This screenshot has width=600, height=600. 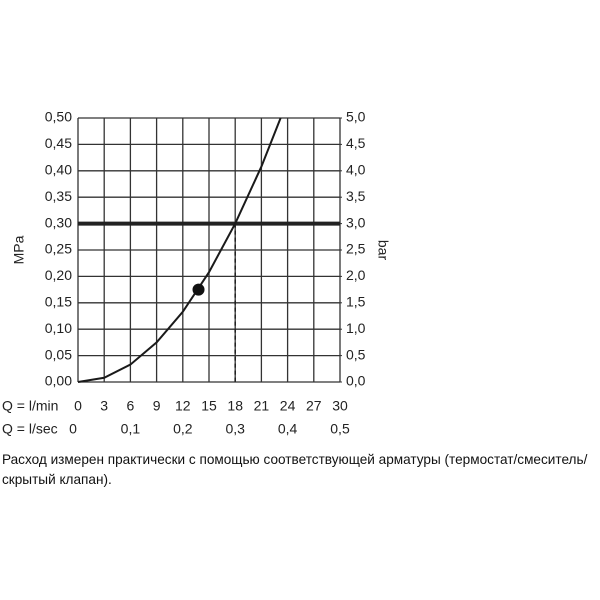 I want to click on x-tick-label: 3, so click(x=104, y=406).